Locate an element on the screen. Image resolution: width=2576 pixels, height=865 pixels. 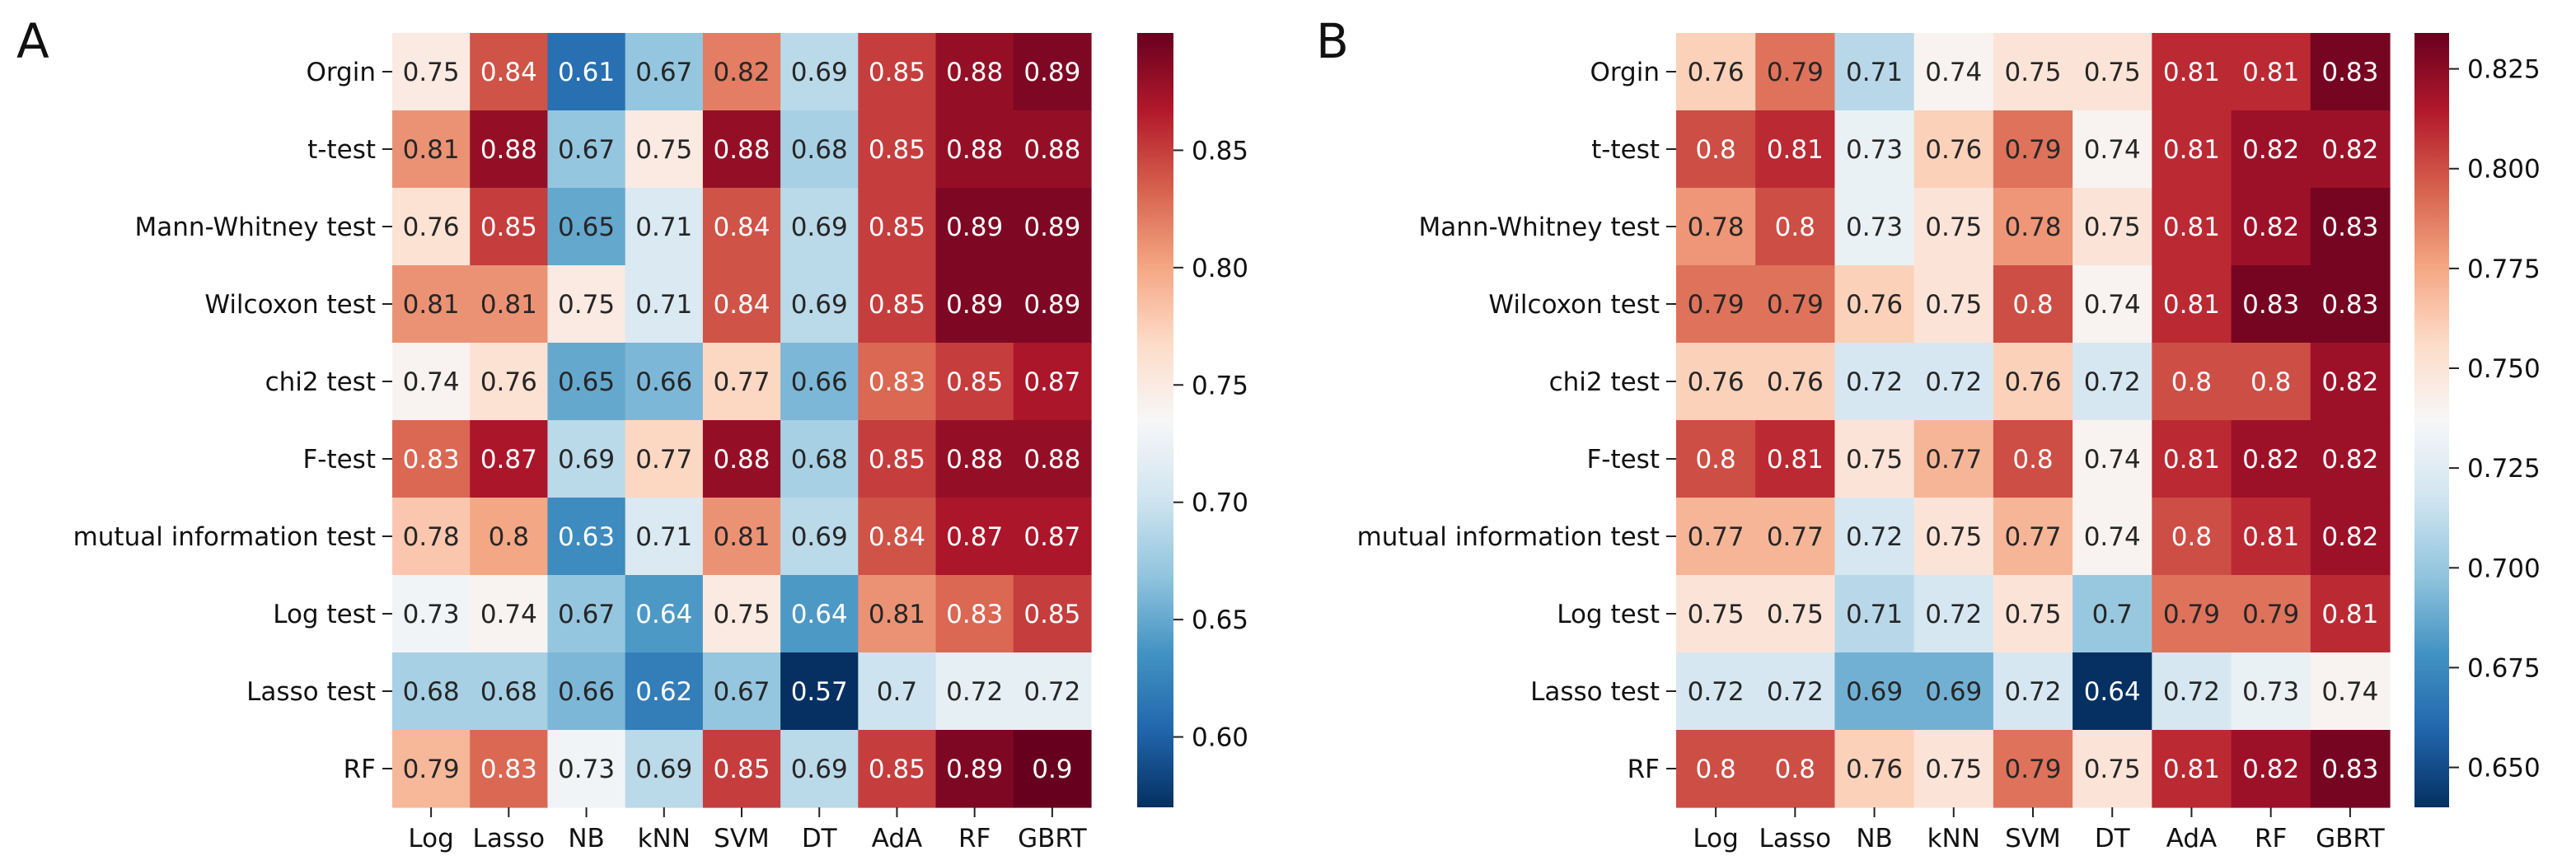
row-tick-label: Log test is located at coordinates (324, 614).